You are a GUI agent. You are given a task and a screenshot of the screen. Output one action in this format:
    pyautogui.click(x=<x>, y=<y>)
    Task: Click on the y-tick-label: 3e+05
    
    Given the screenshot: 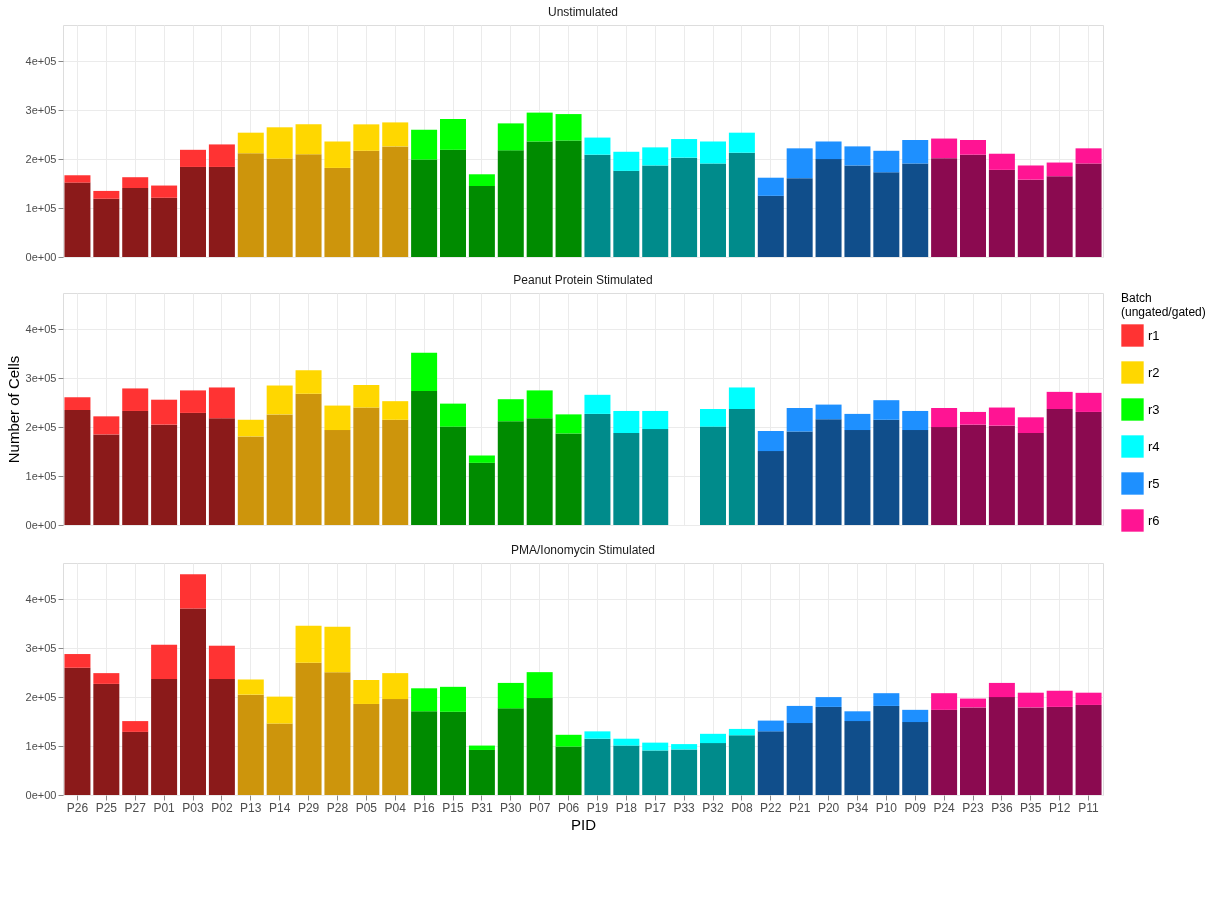 What is the action you would take?
    pyautogui.click(x=41, y=109)
    